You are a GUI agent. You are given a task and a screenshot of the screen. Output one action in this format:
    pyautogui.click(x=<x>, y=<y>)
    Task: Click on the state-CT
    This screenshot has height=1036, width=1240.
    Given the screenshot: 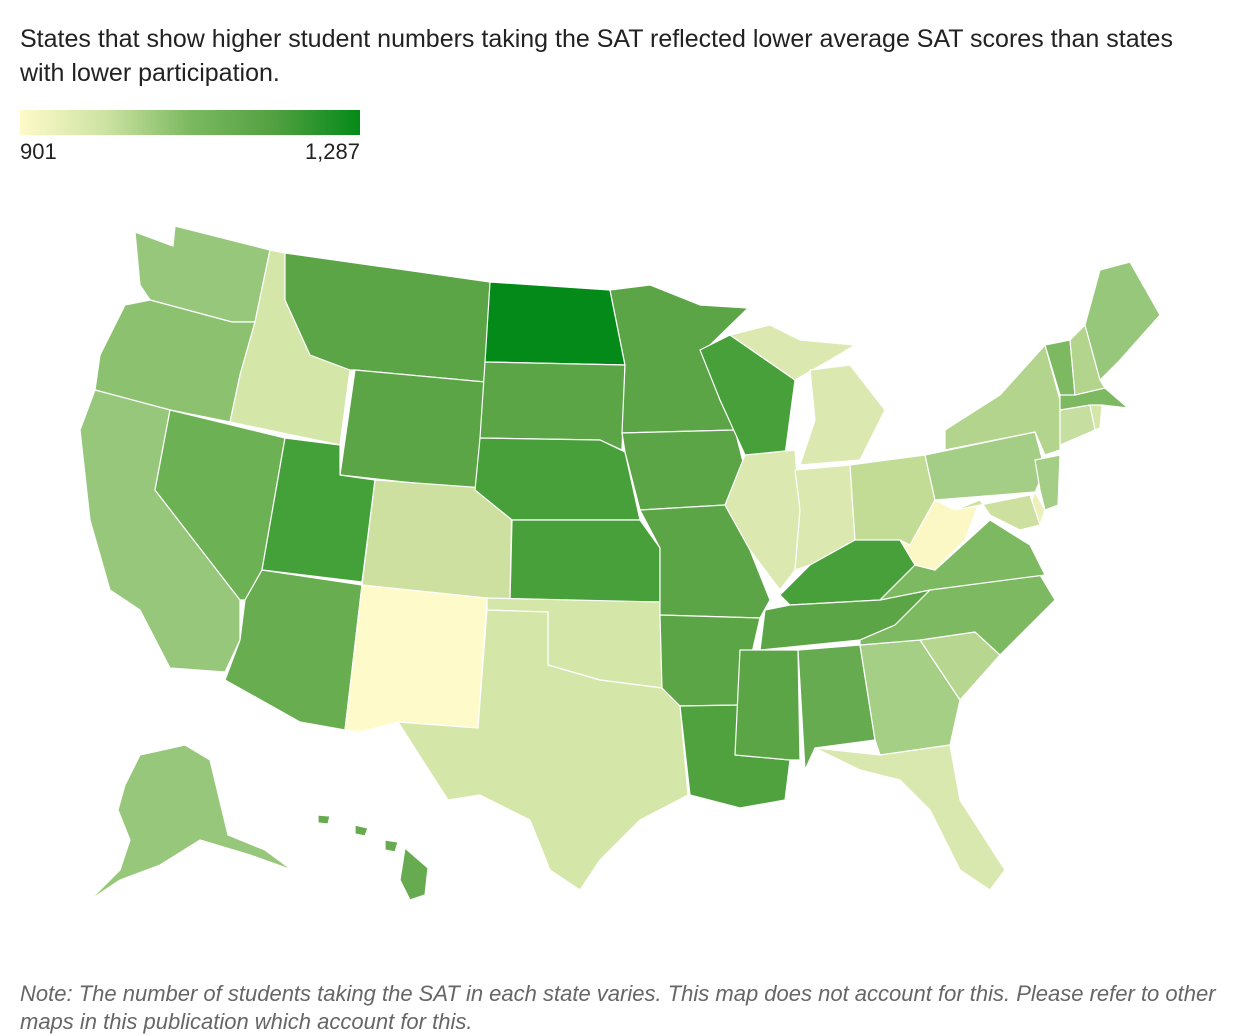 What is the action you would take?
    pyautogui.click(x=1077, y=425)
    